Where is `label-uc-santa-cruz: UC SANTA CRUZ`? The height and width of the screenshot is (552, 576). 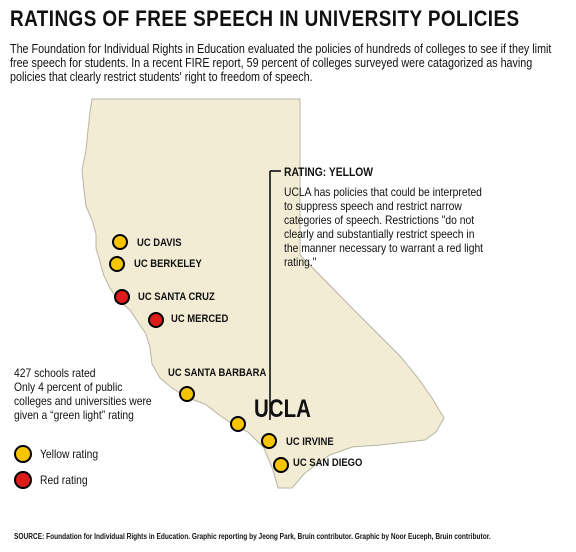 label-uc-santa-cruz: UC SANTA CRUZ is located at coordinates (176, 297).